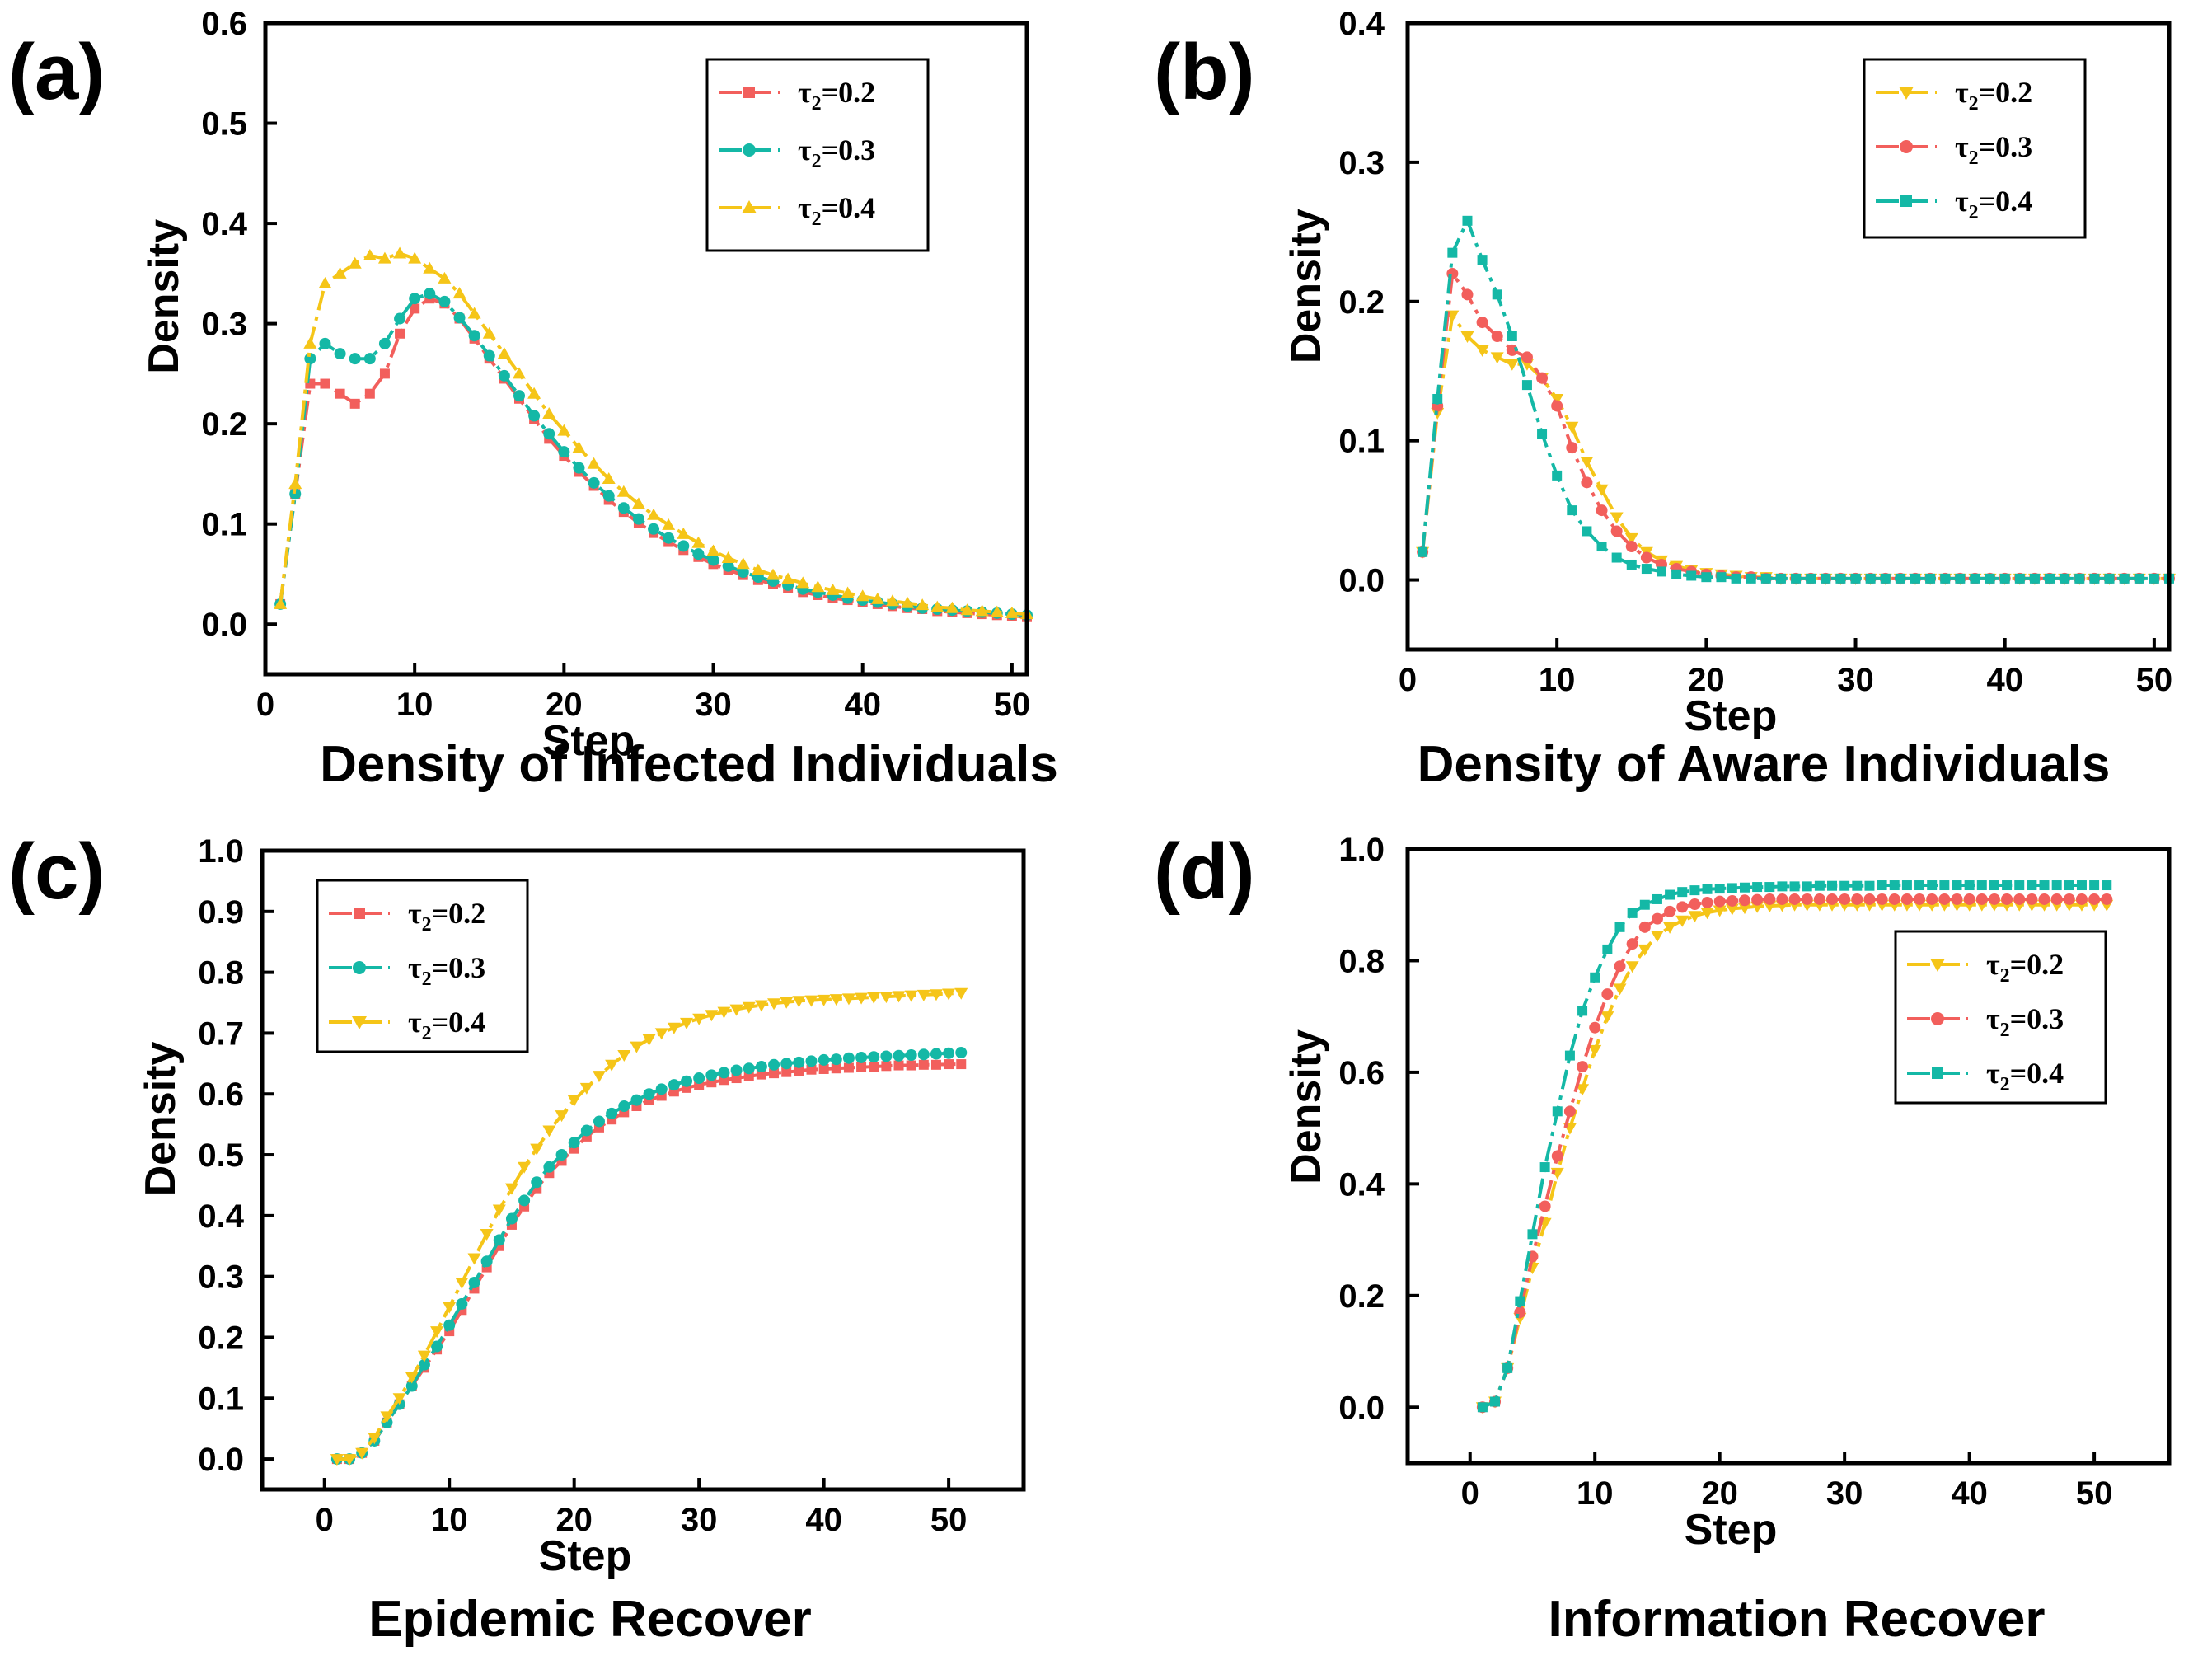 Image resolution: width=2212 pixels, height=1665 pixels. I want to click on legend-value: =0.4, so click(2037, 1073).